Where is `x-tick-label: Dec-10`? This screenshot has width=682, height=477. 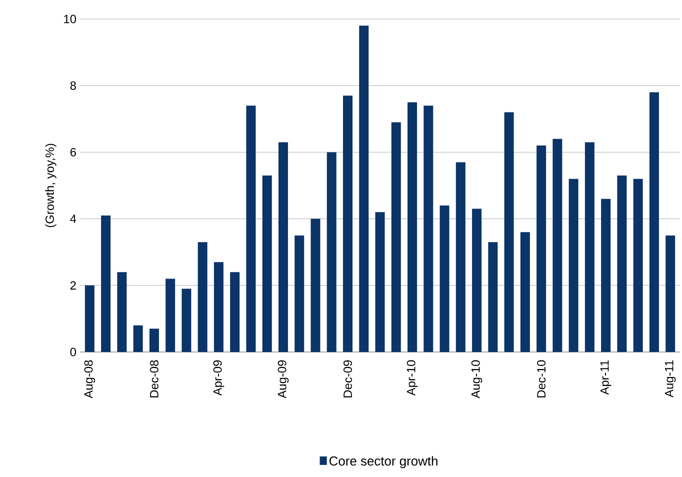 x-tick-label: Dec-10 is located at coordinates (541, 379).